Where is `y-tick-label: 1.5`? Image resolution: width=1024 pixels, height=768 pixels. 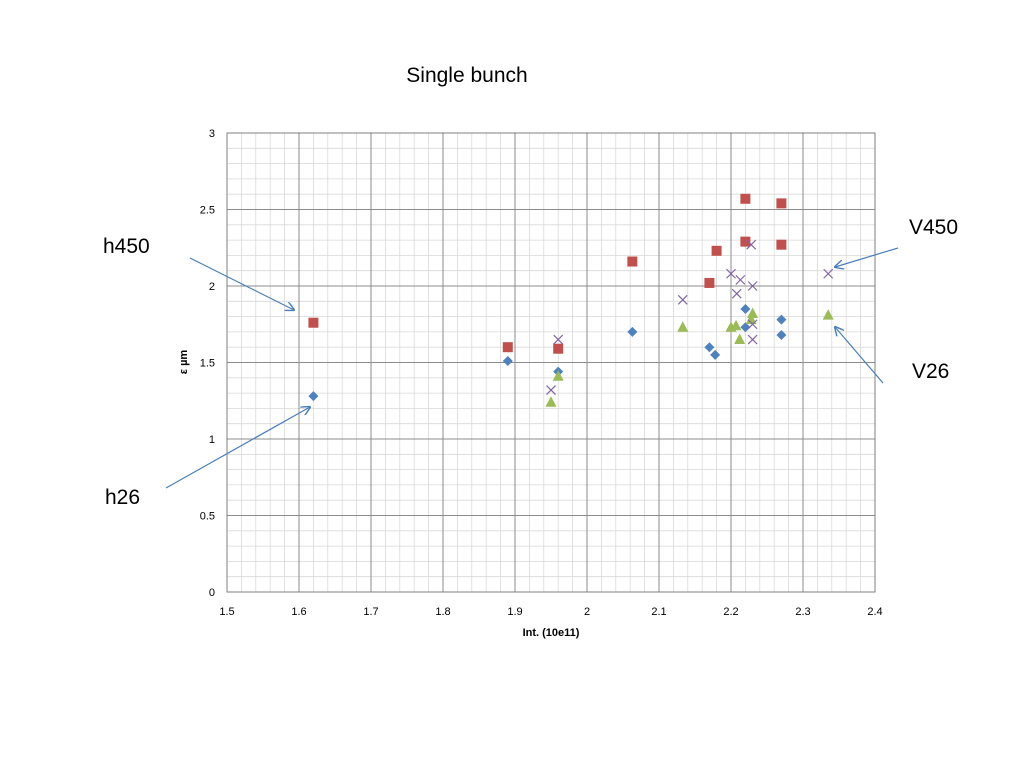 y-tick-label: 1.5 is located at coordinates (207, 364).